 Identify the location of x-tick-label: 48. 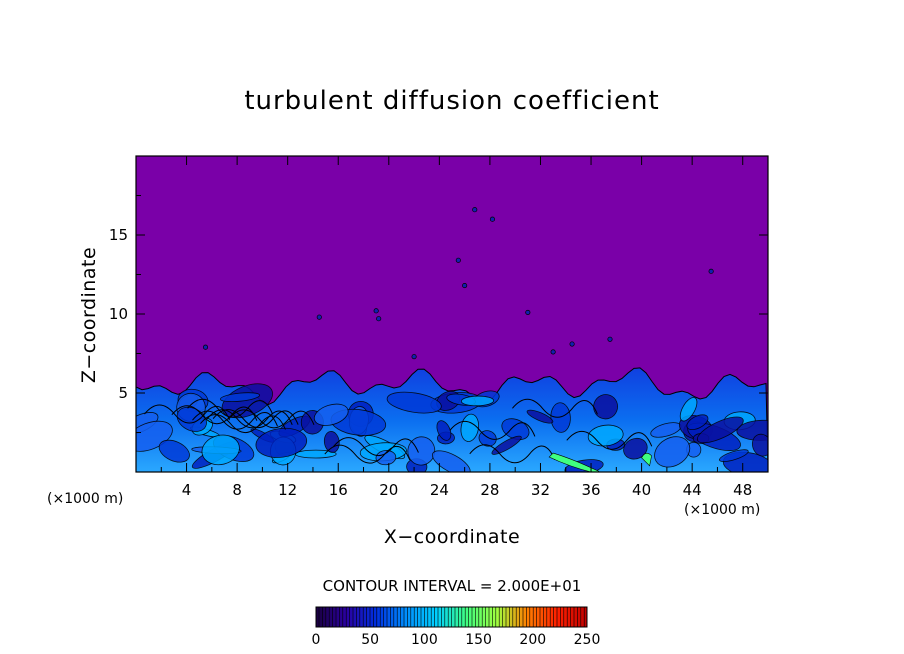
(743, 490).